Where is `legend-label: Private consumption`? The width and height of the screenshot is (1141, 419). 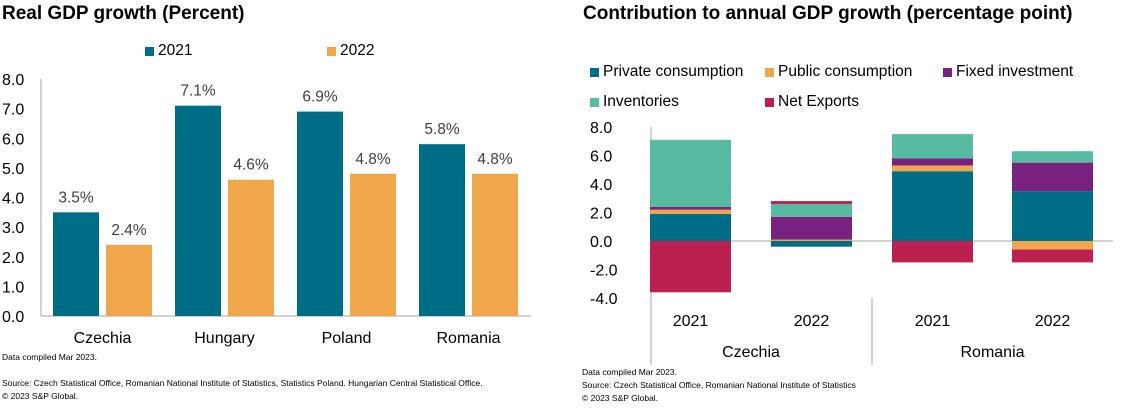
legend-label: Private consumption is located at coordinates (673, 71).